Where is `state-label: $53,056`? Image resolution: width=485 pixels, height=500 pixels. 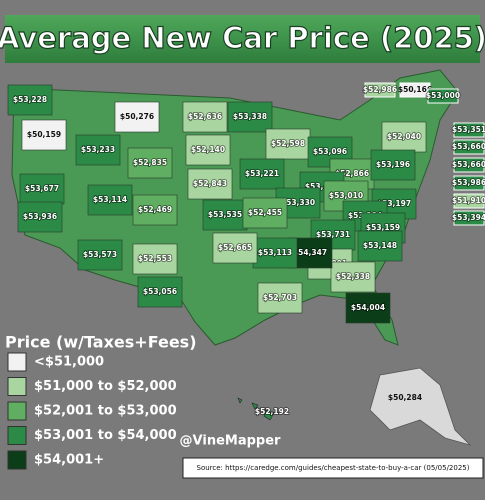
state-label: $53,056 is located at coordinates (160, 291).